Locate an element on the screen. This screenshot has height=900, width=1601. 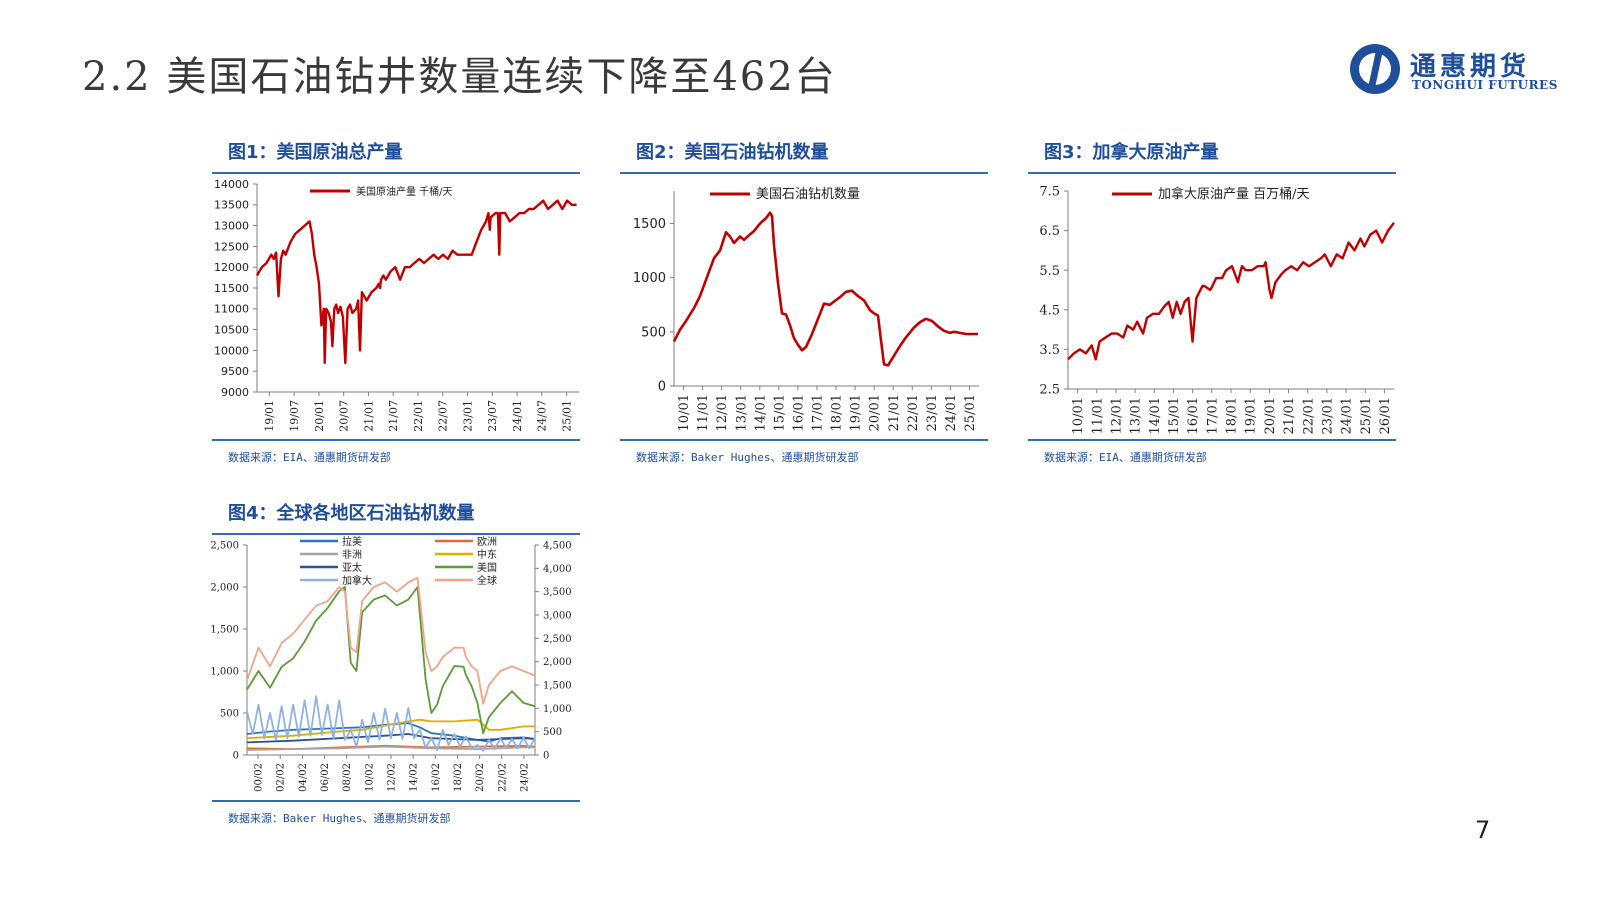
logo-english-name: TONGHUI FUTURES is located at coordinates (1485, 85).